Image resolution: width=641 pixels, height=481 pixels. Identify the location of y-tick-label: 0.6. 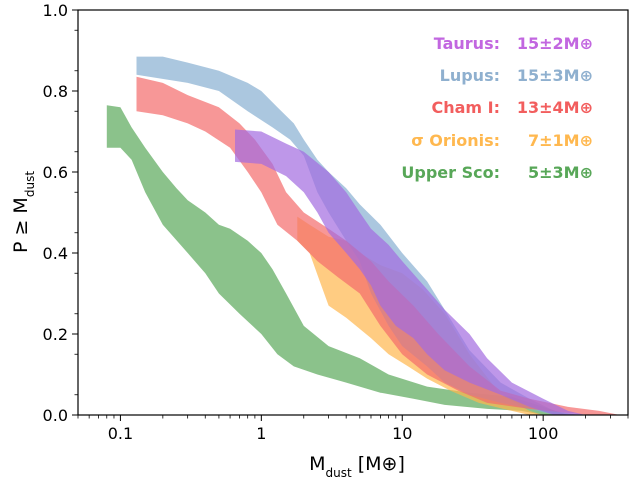
(55, 172).